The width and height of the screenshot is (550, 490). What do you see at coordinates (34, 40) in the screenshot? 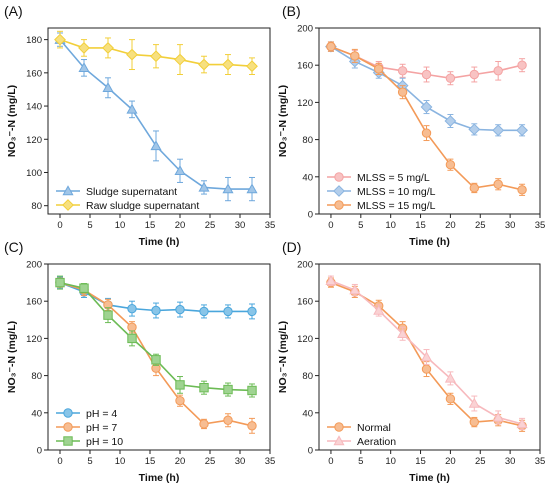
I see `y-tick-label: 180` at bounding box center [34, 40].